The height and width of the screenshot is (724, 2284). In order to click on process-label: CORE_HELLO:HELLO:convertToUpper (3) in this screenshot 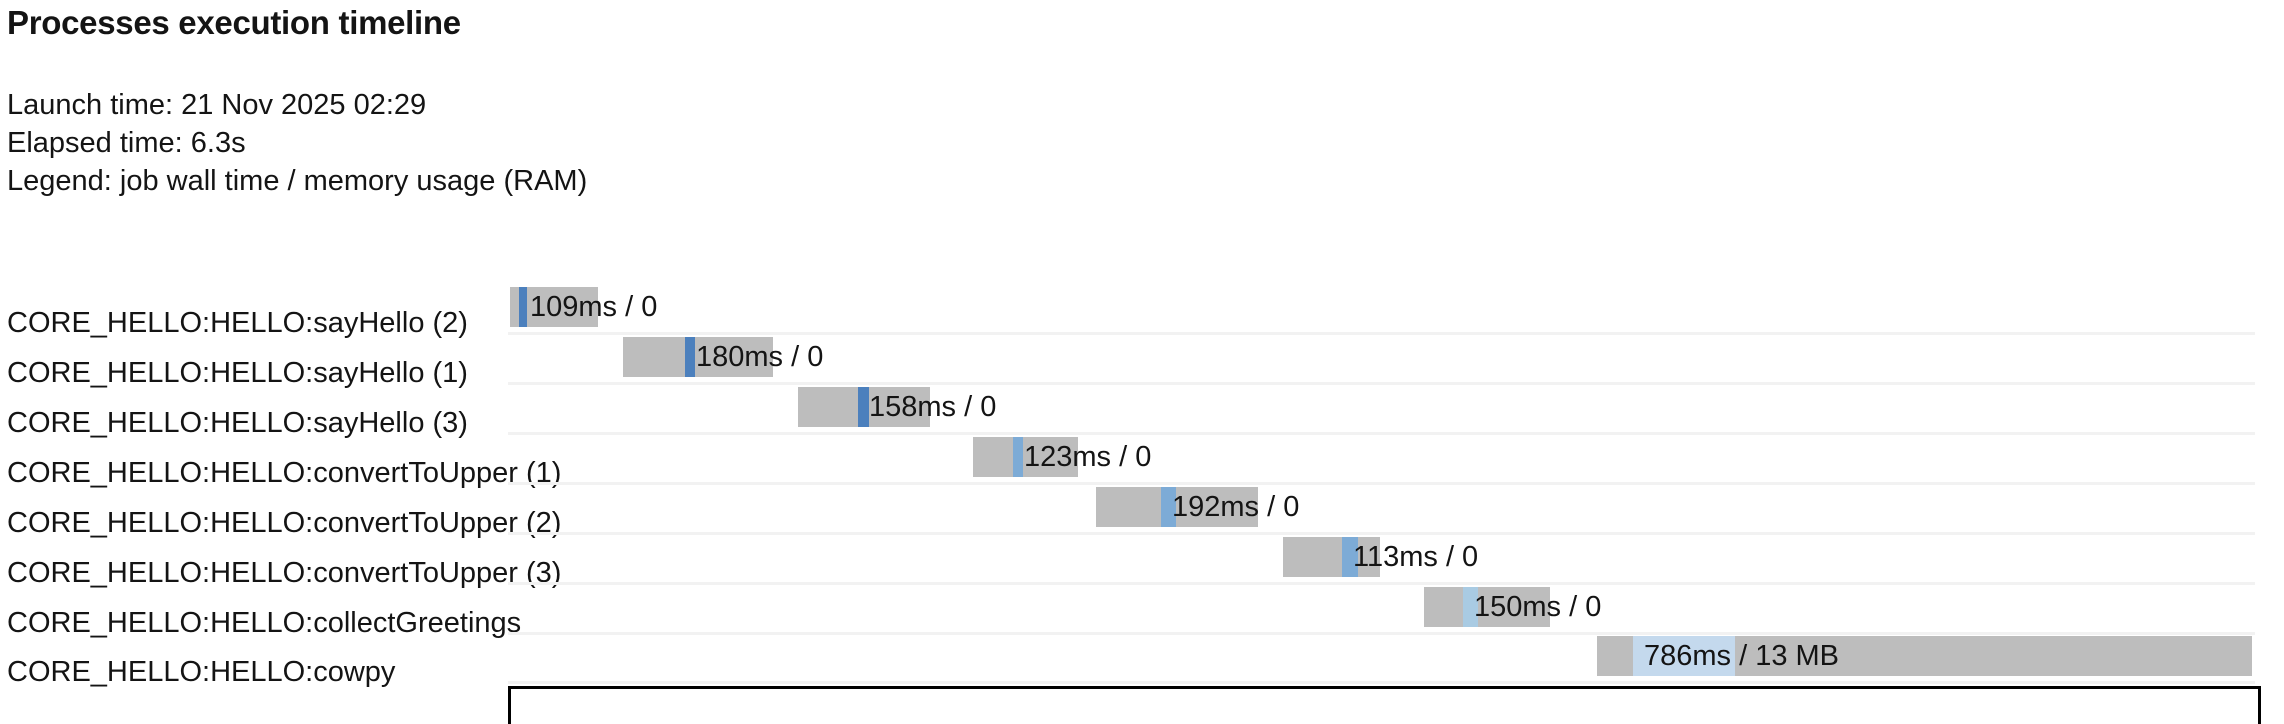, I will do `click(284, 572)`.